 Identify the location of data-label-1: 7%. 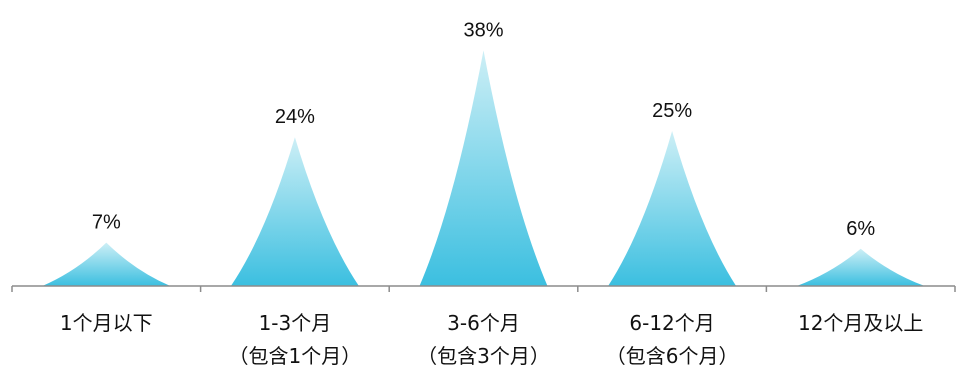
(106, 223).